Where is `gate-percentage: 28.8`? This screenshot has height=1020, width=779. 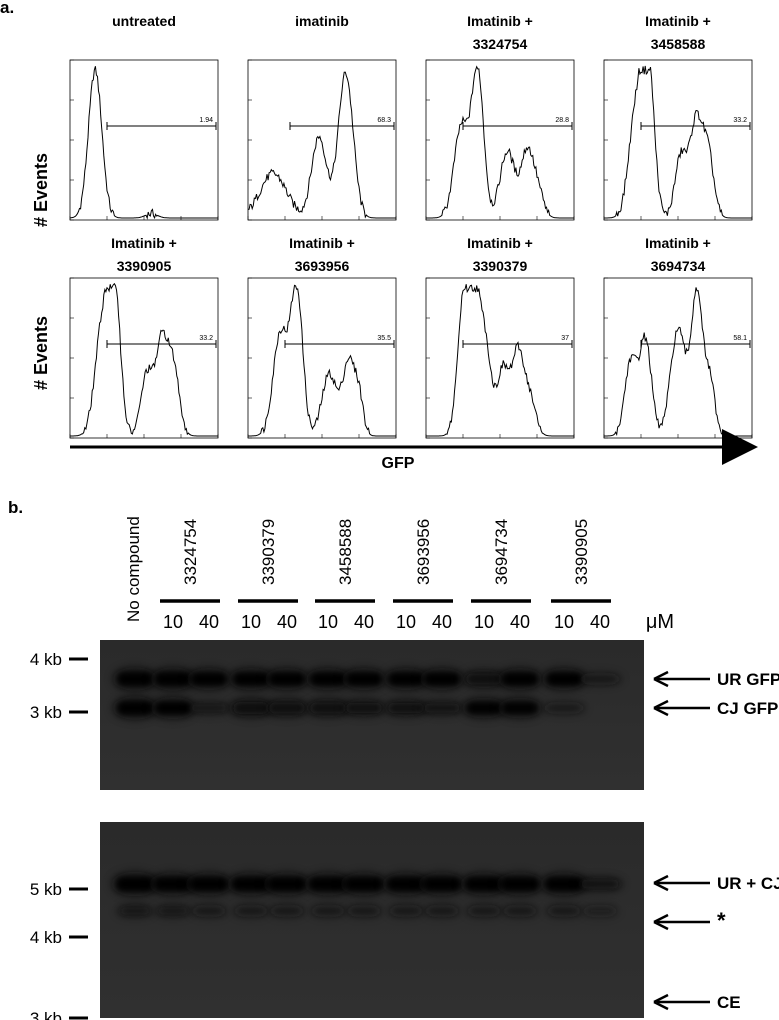 gate-percentage: 28.8 is located at coordinates (562, 120).